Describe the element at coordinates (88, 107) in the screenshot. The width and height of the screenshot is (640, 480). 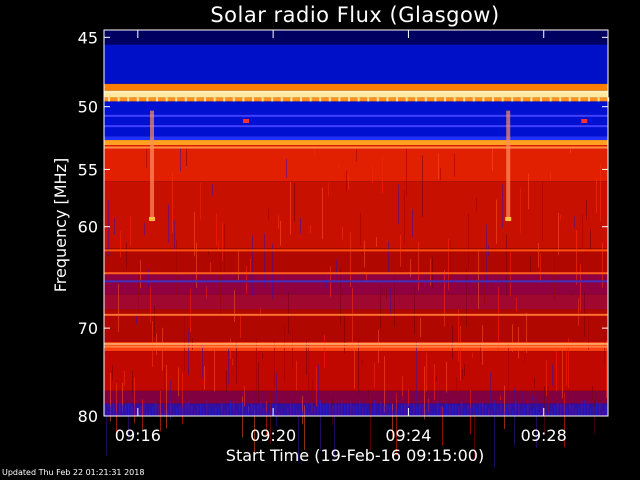
I see `y-tick-label-50: 50` at that location.